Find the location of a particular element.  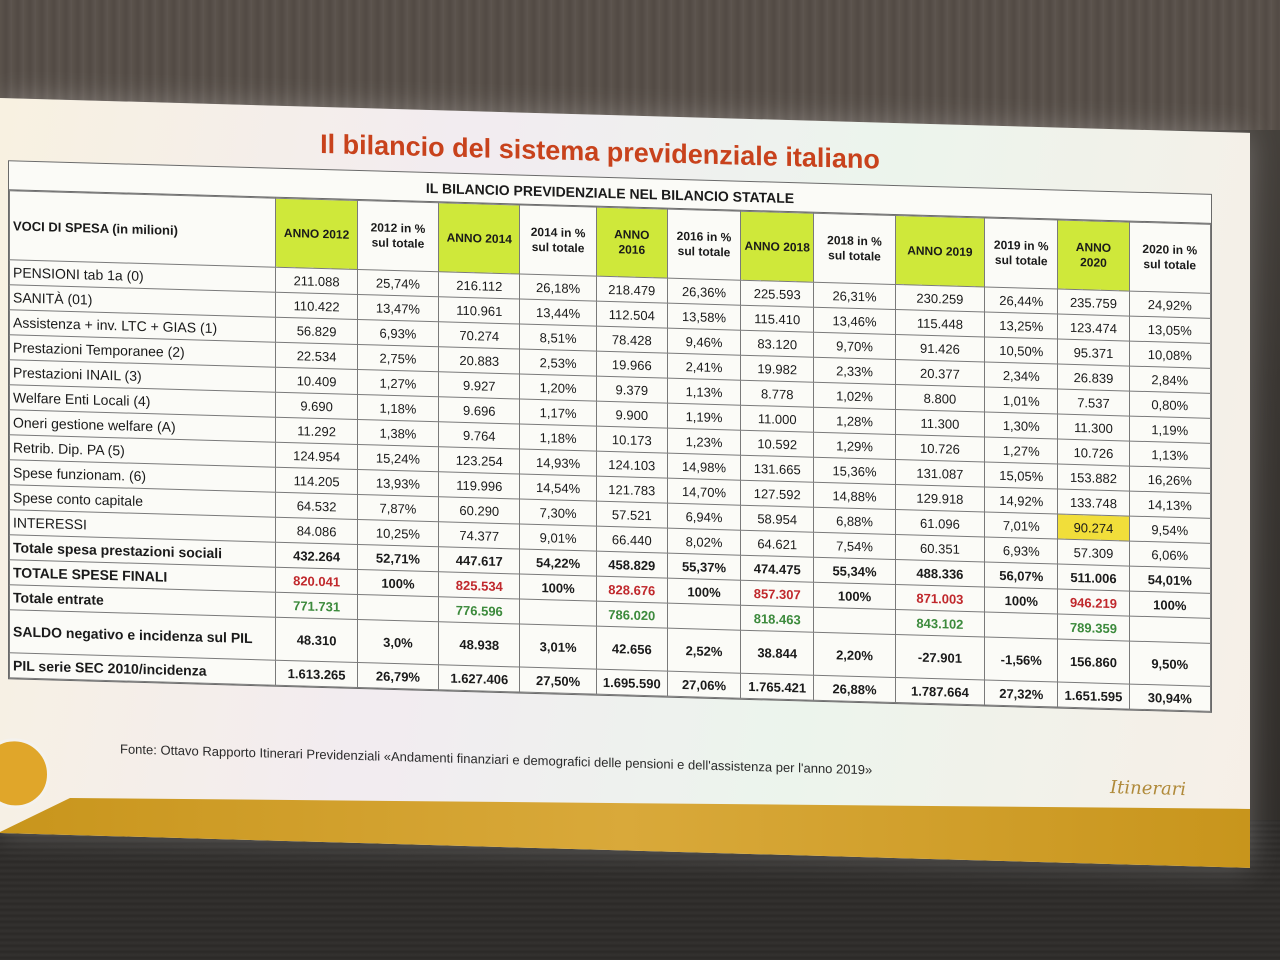

table-cell: 1,29% is located at coordinates (854, 446).